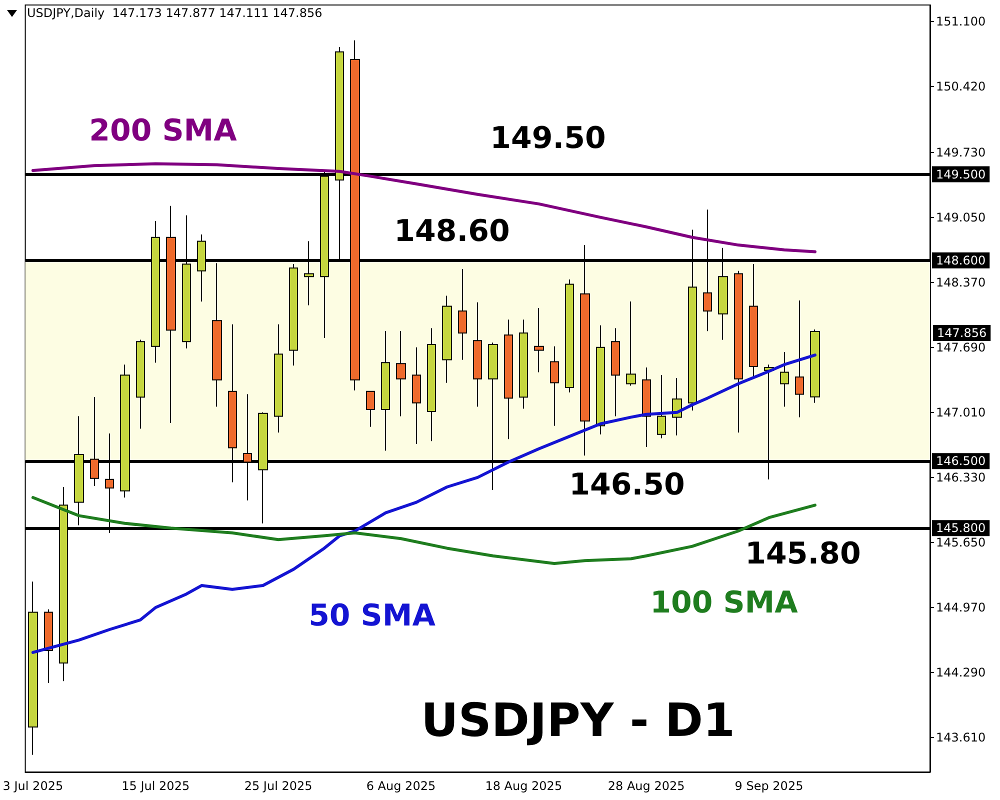  What do you see at coordinates (548, 138) in the screenshot?
I see `annotation: 149.50` at bounding box center [548, 138].